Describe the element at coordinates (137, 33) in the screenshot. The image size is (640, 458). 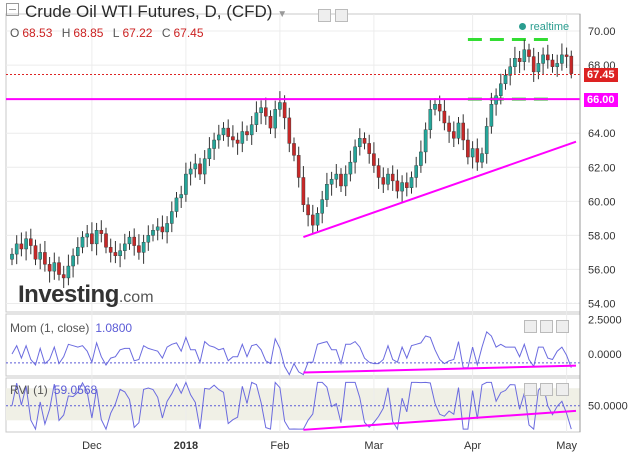
I see `low-value: 67.22` at that location.